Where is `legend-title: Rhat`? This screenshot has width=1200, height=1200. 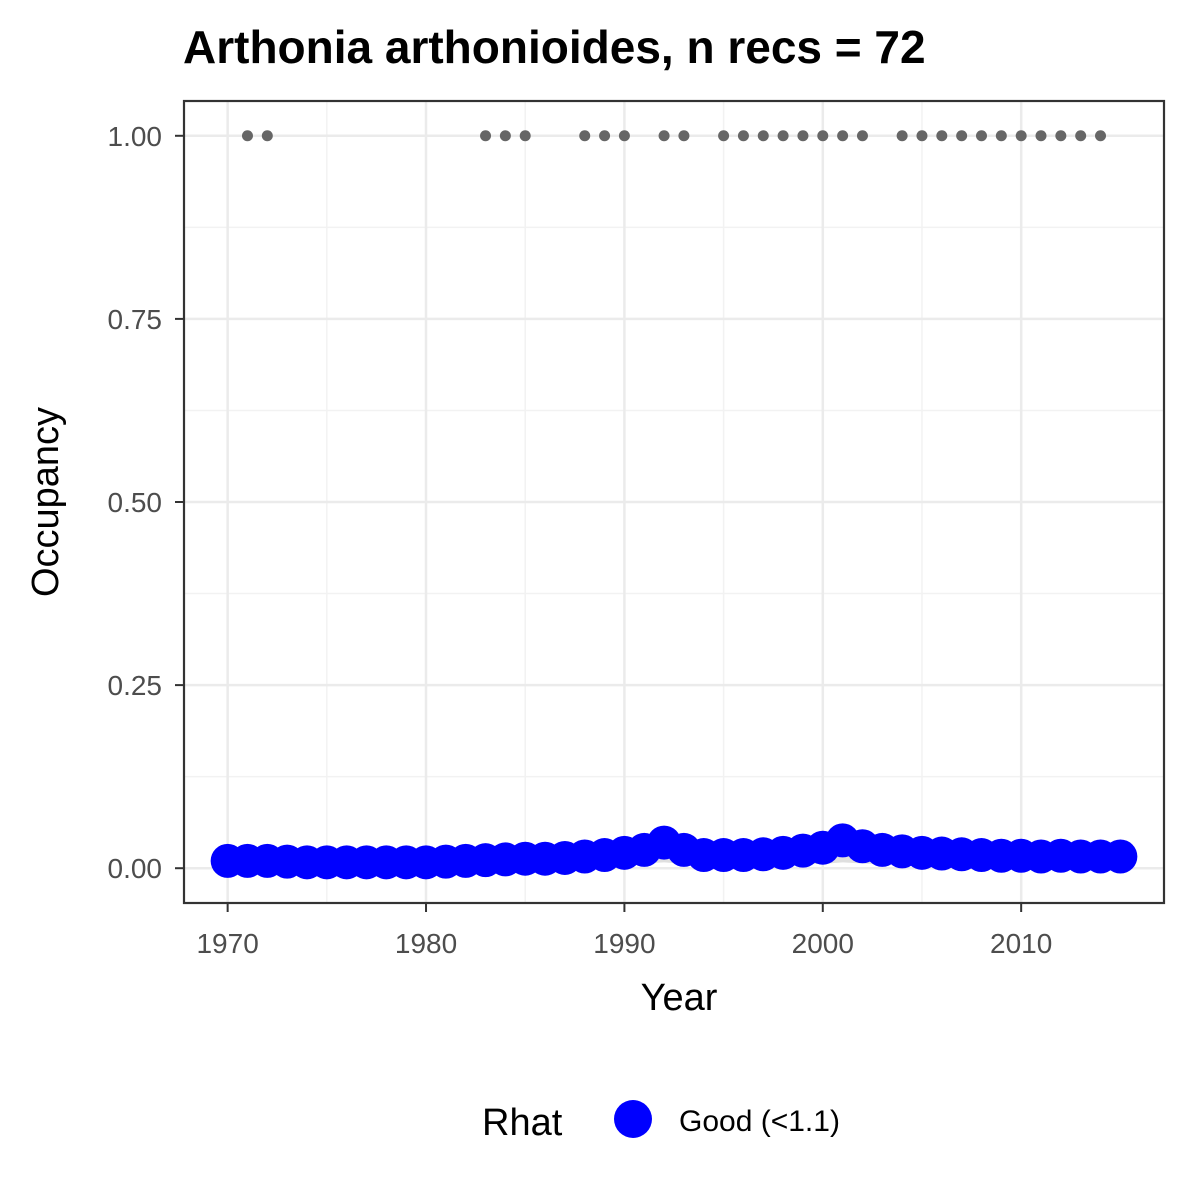
legend-title: Rhat is located at coordinates (522, 1123).